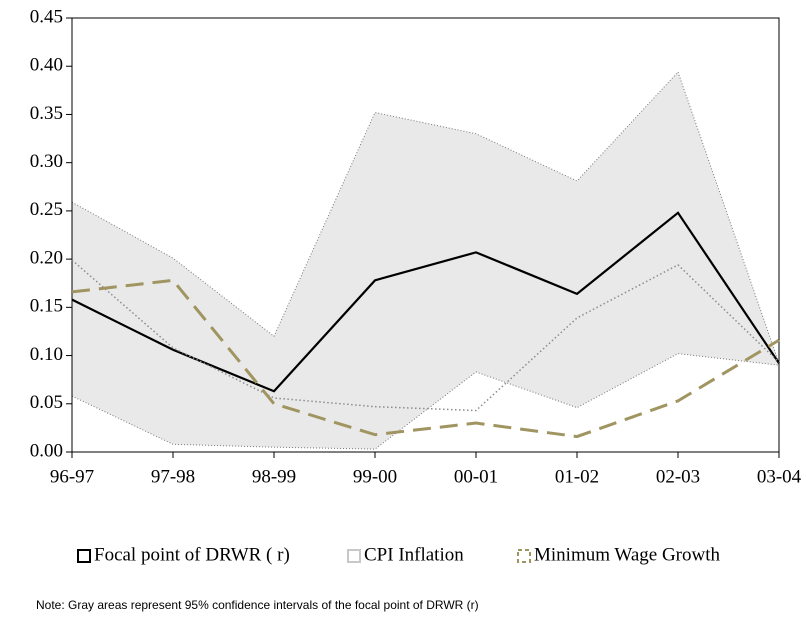 This screenshot has width=806, height=618. Describe the element at coordinates (678, 476) in the screenshot. I see `x-tick-label: 02-03` at that location.